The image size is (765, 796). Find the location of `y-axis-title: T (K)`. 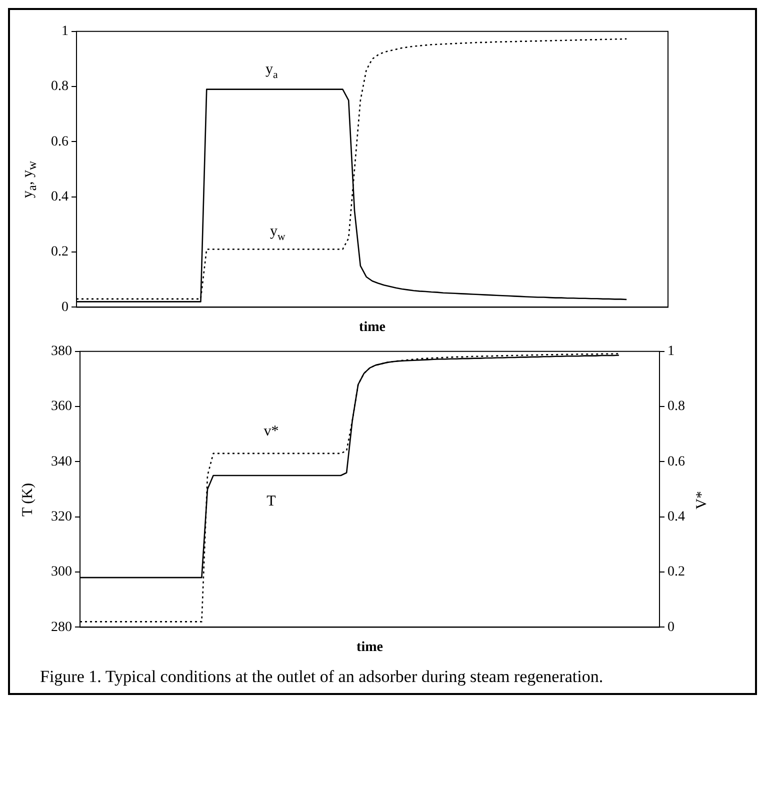

y-axis-title: T (K) is located at coordinates (28, 500).